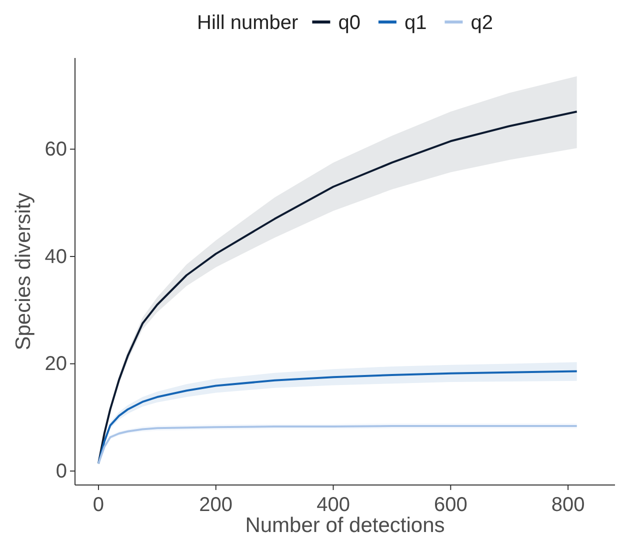 Image resolution: width=619 pixels, height=537 pixels. What do you see at coordinates (55, 364) in the screenshot?
I see `y-tick-label: 20` at bounding box center [55, 364].